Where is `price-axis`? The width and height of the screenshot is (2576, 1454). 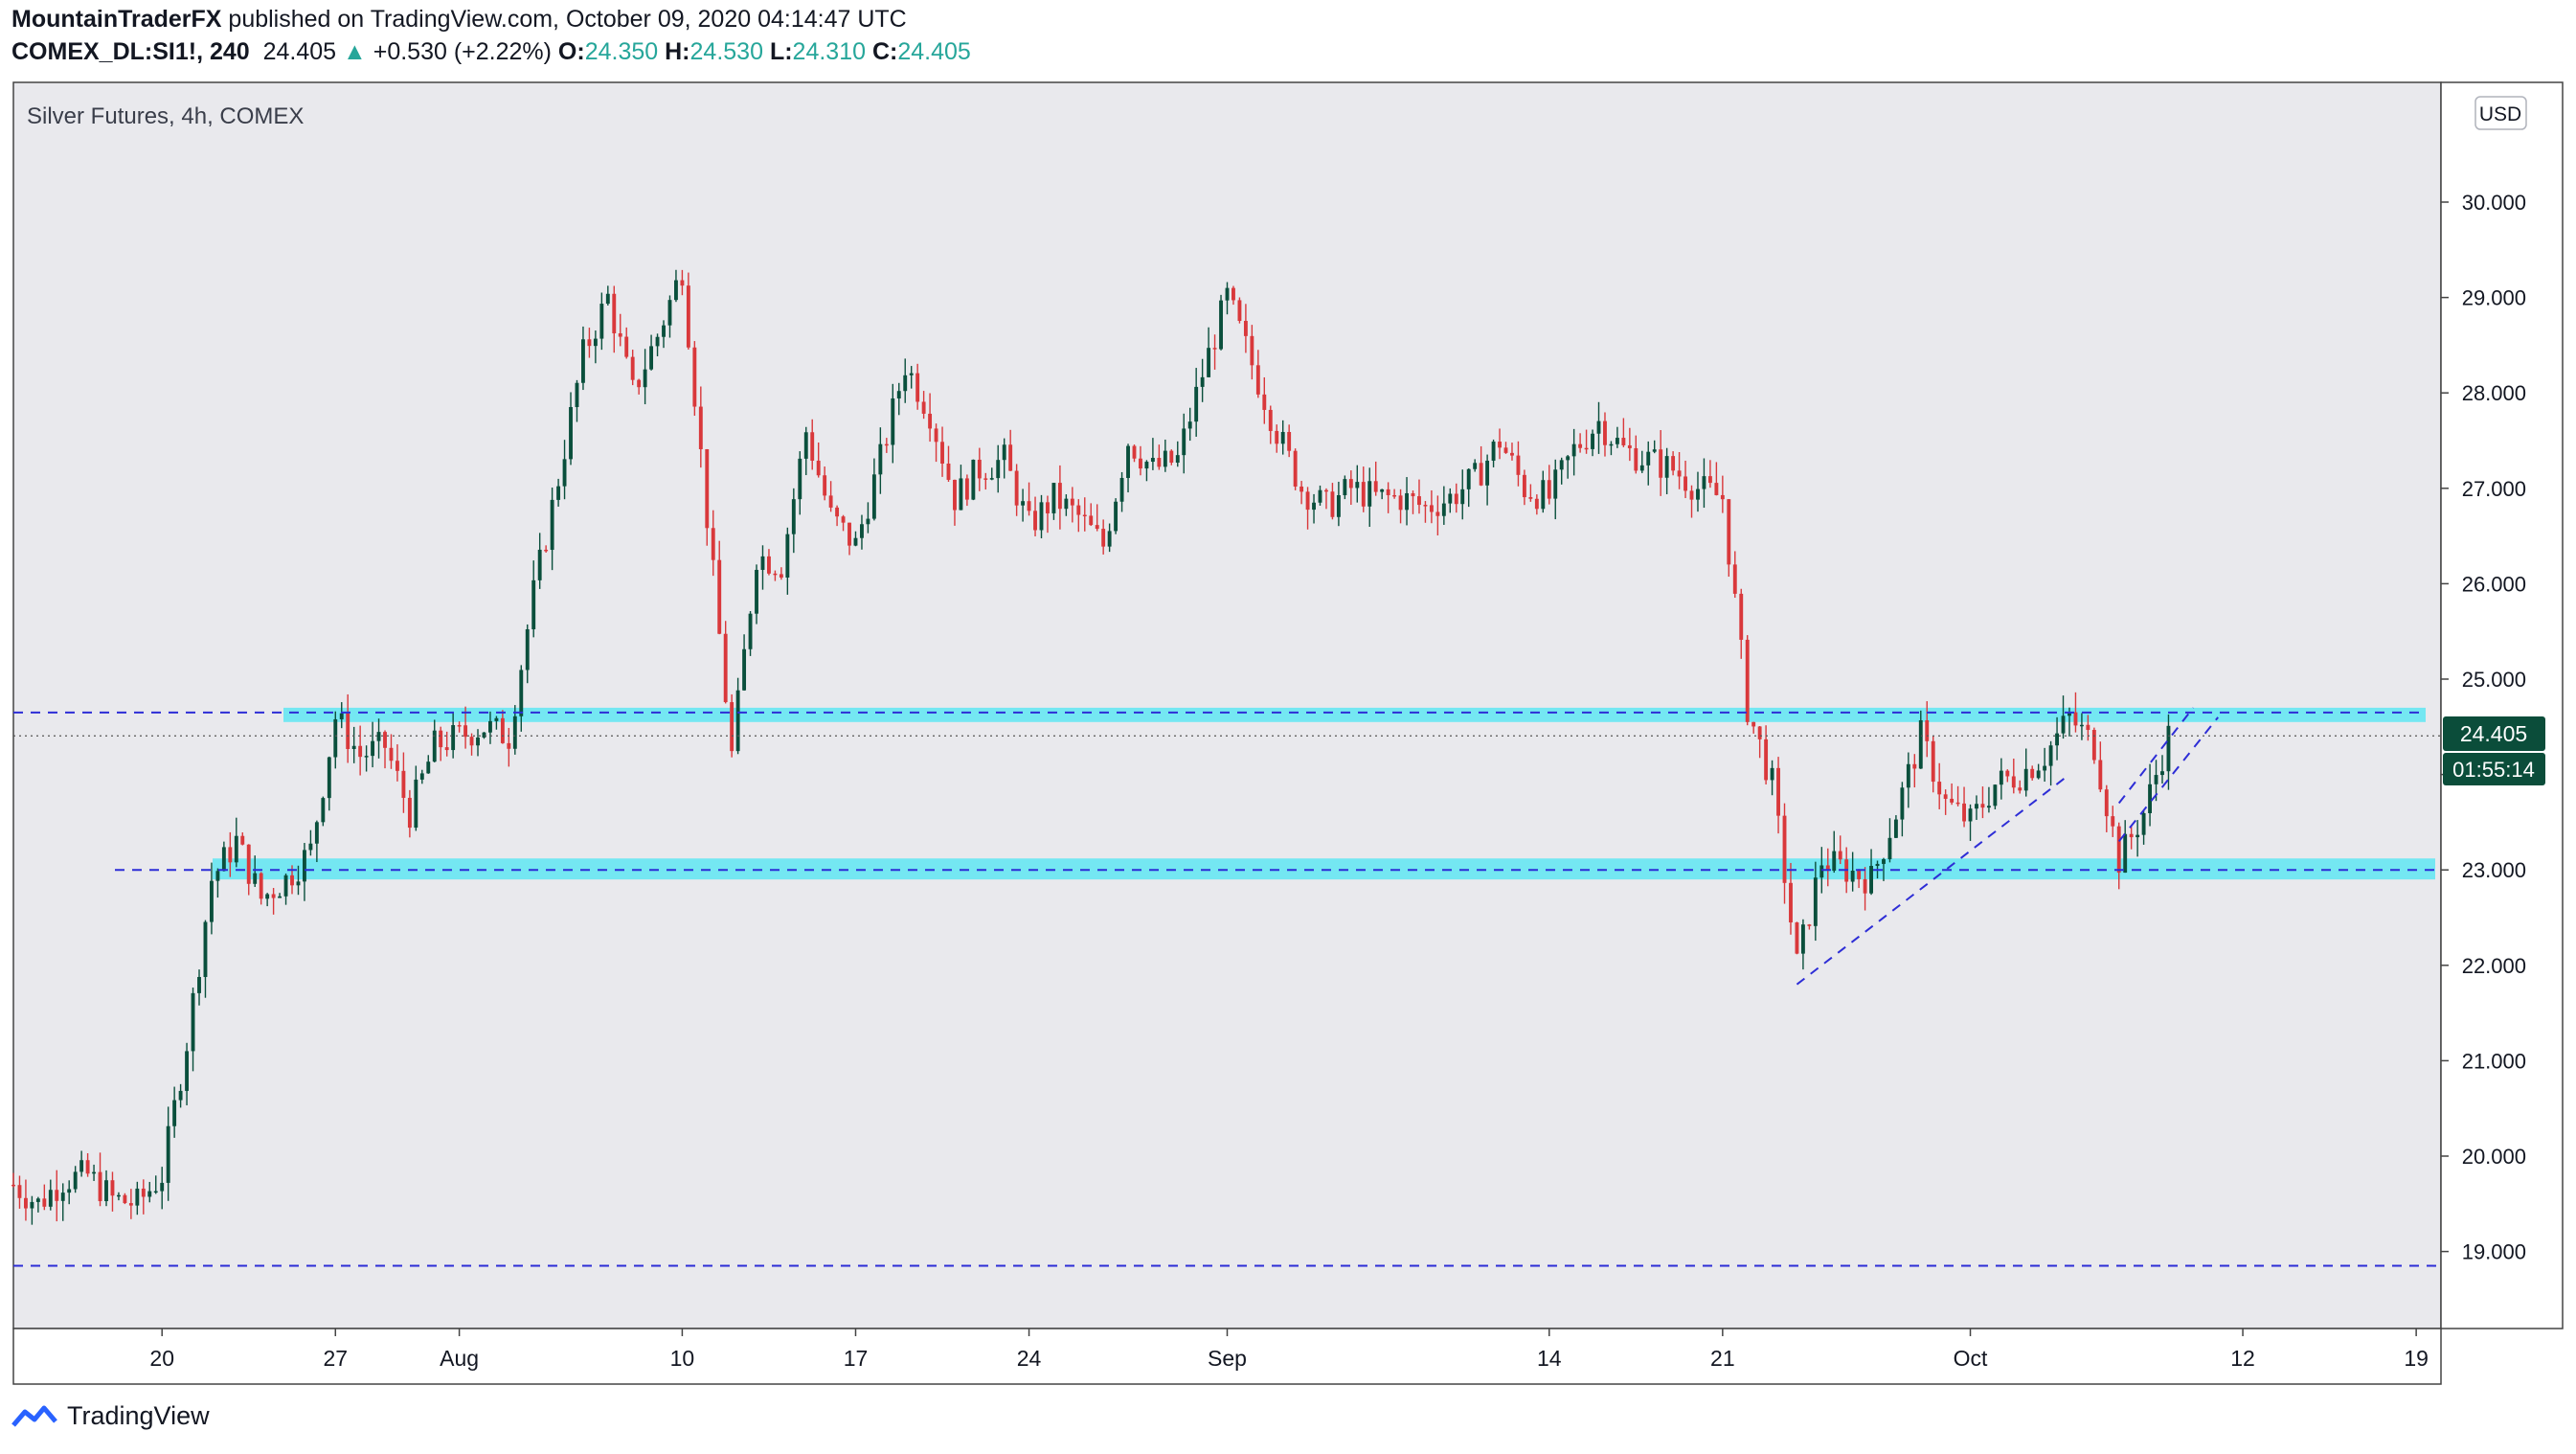
price-axis is located at coordinates (2502, 705).